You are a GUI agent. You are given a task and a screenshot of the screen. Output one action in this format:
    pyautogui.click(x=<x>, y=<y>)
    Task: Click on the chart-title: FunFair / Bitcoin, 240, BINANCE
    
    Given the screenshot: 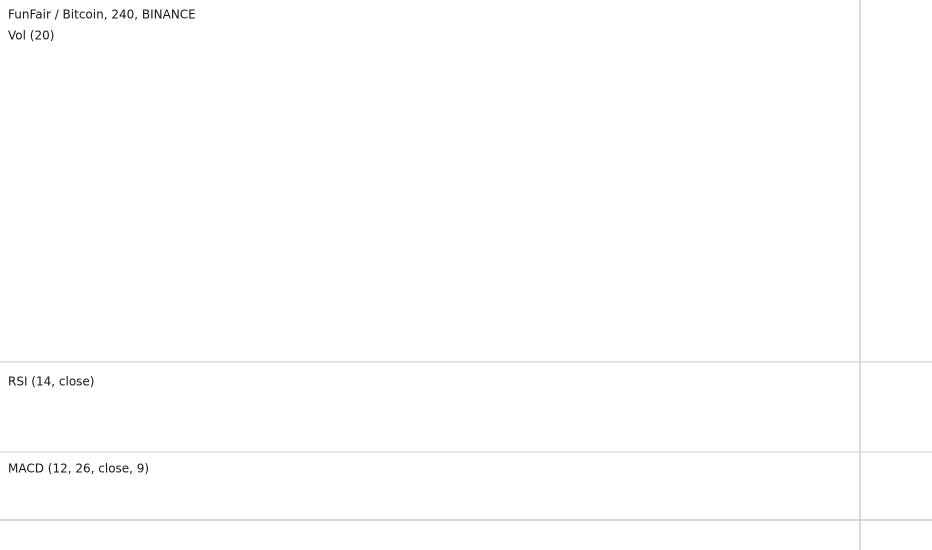 What is the action you would take?
    pyautogui.click(x=102, y=15)
    